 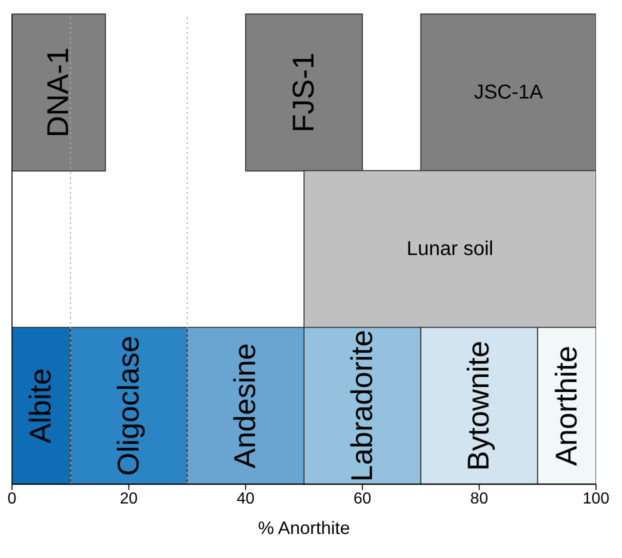 What do you see at coordinates (245, 405) in the screenshot?
I see `series-label: Andesine` at bounding box center [245, 405].